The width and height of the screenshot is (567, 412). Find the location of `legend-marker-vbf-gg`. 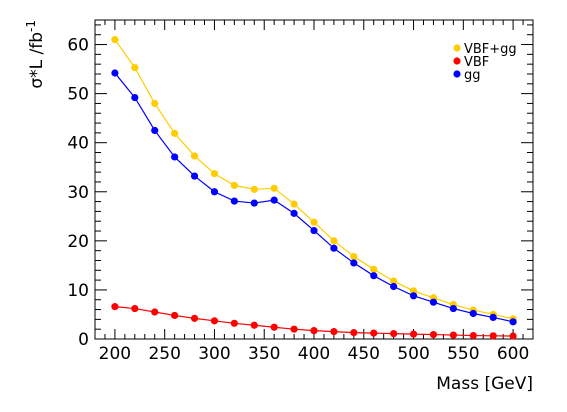

legend-marker-vbf-gg is located at coordinates (457, 48).